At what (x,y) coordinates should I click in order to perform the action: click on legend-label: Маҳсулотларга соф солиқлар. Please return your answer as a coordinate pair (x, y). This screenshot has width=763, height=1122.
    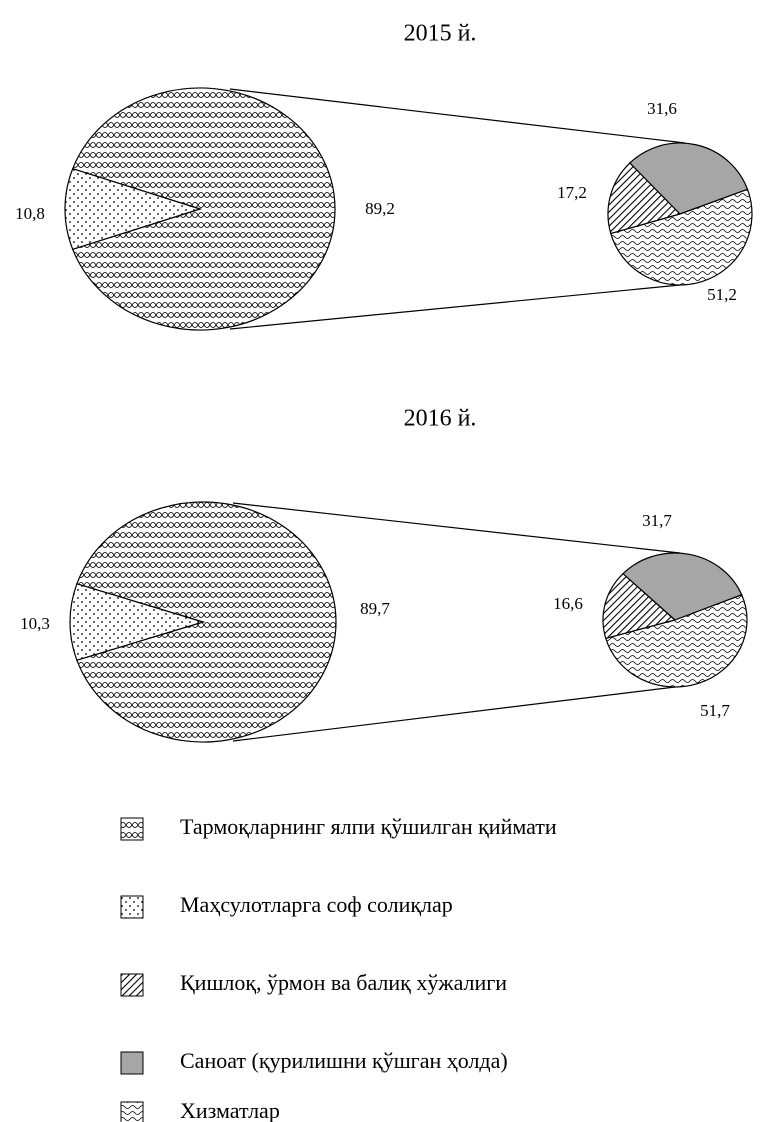
    Looking at the image, I should click on (316, 904).